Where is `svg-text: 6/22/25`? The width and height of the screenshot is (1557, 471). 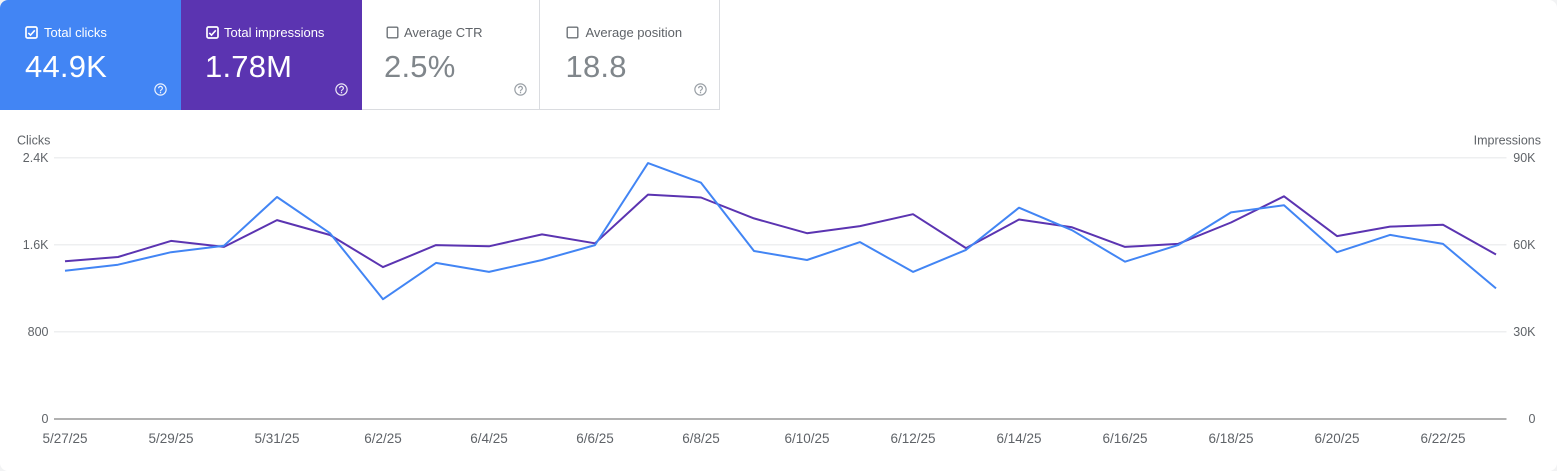 svg-text: 6/22/25 is located at coordinates (1442, 438).